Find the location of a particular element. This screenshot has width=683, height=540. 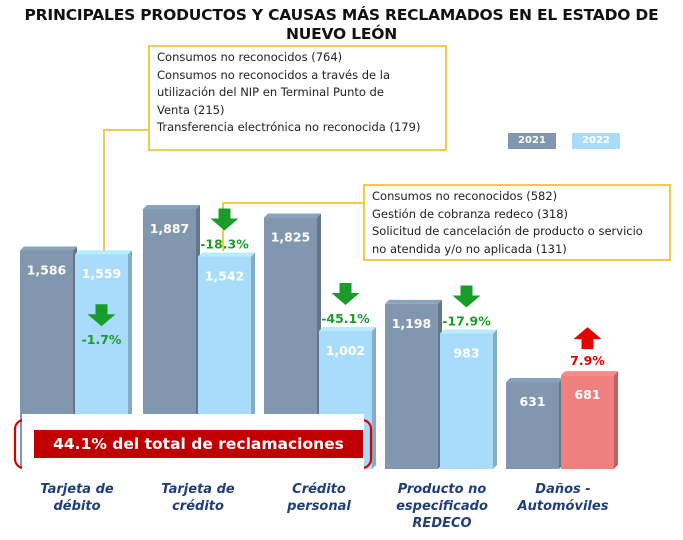

legend-2022: 2022 is located at coordinates (596, 141).